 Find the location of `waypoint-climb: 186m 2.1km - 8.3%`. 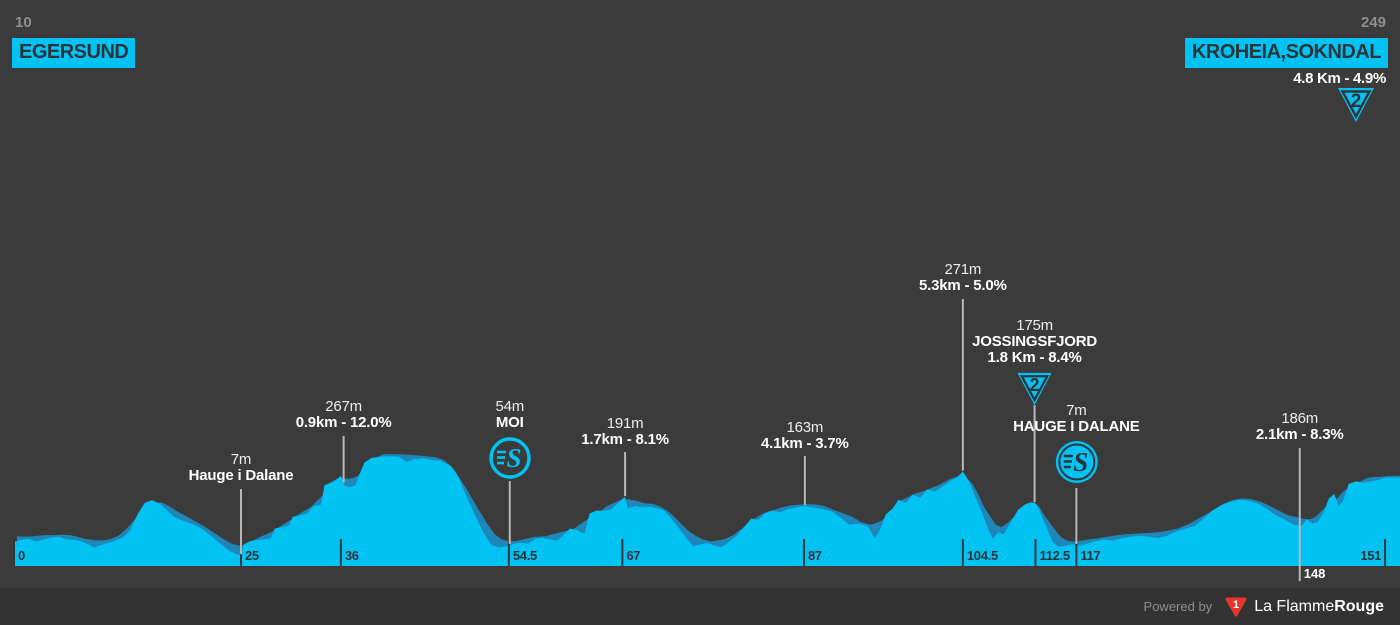

waypoint-climb: 186m 2.1km - 8.3% is located at coordinates (1300, 427).